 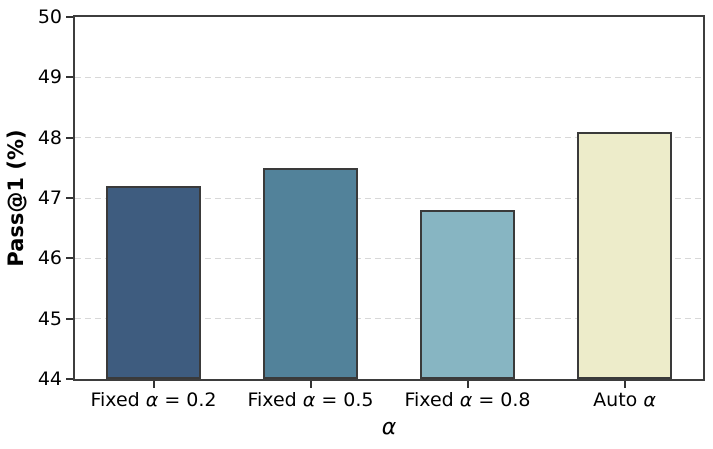 I want to click on y-tick-label-50: 50, so click(x=49, y=17).